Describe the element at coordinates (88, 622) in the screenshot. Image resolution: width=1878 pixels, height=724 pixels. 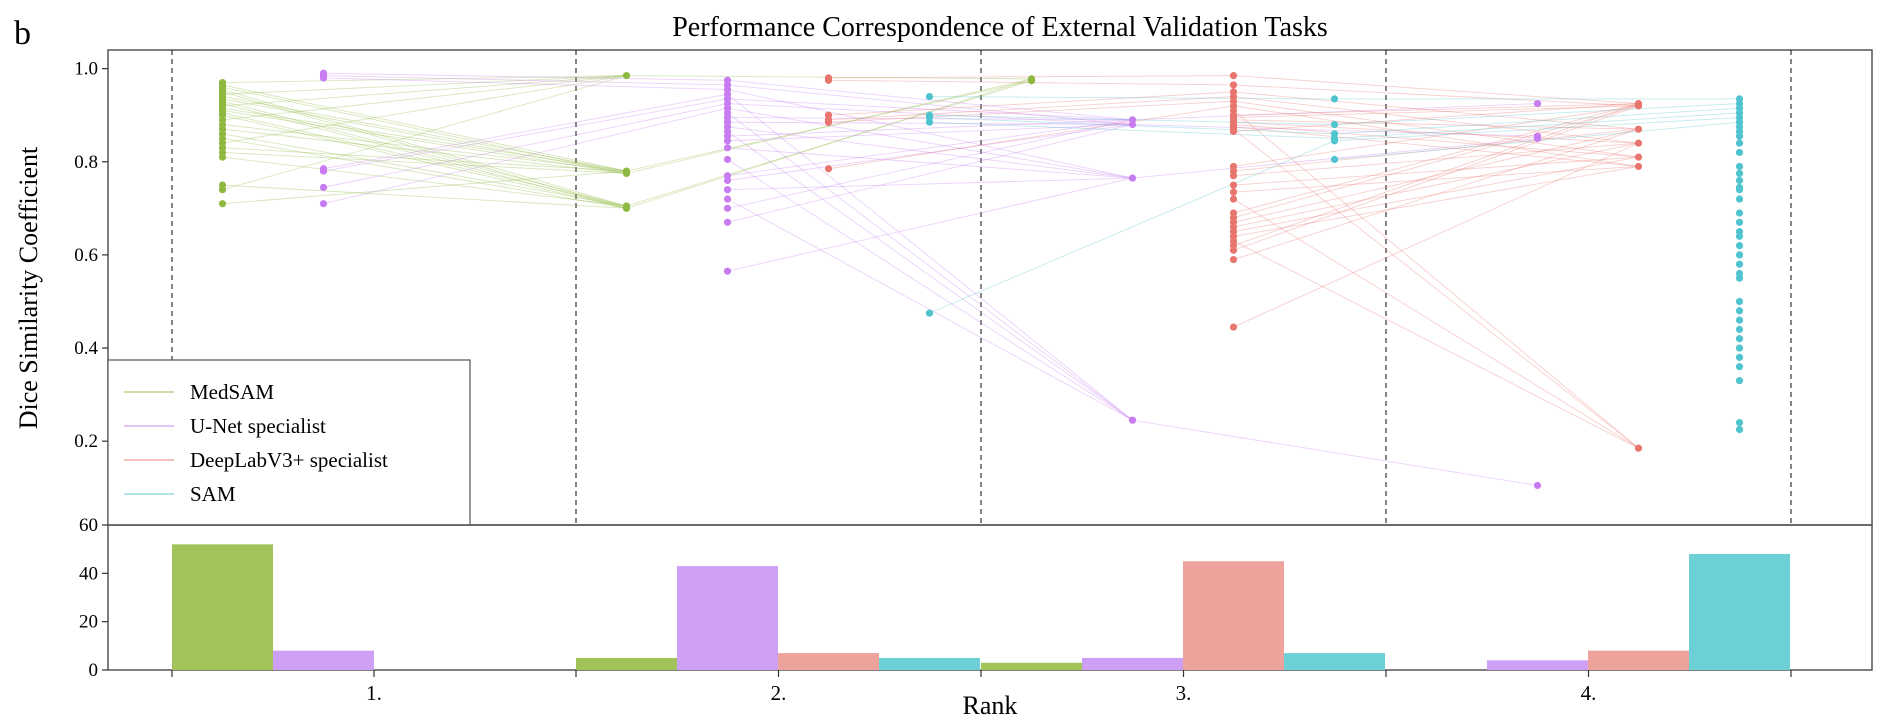
I see `bar-y-tick-label: 20` at that location.